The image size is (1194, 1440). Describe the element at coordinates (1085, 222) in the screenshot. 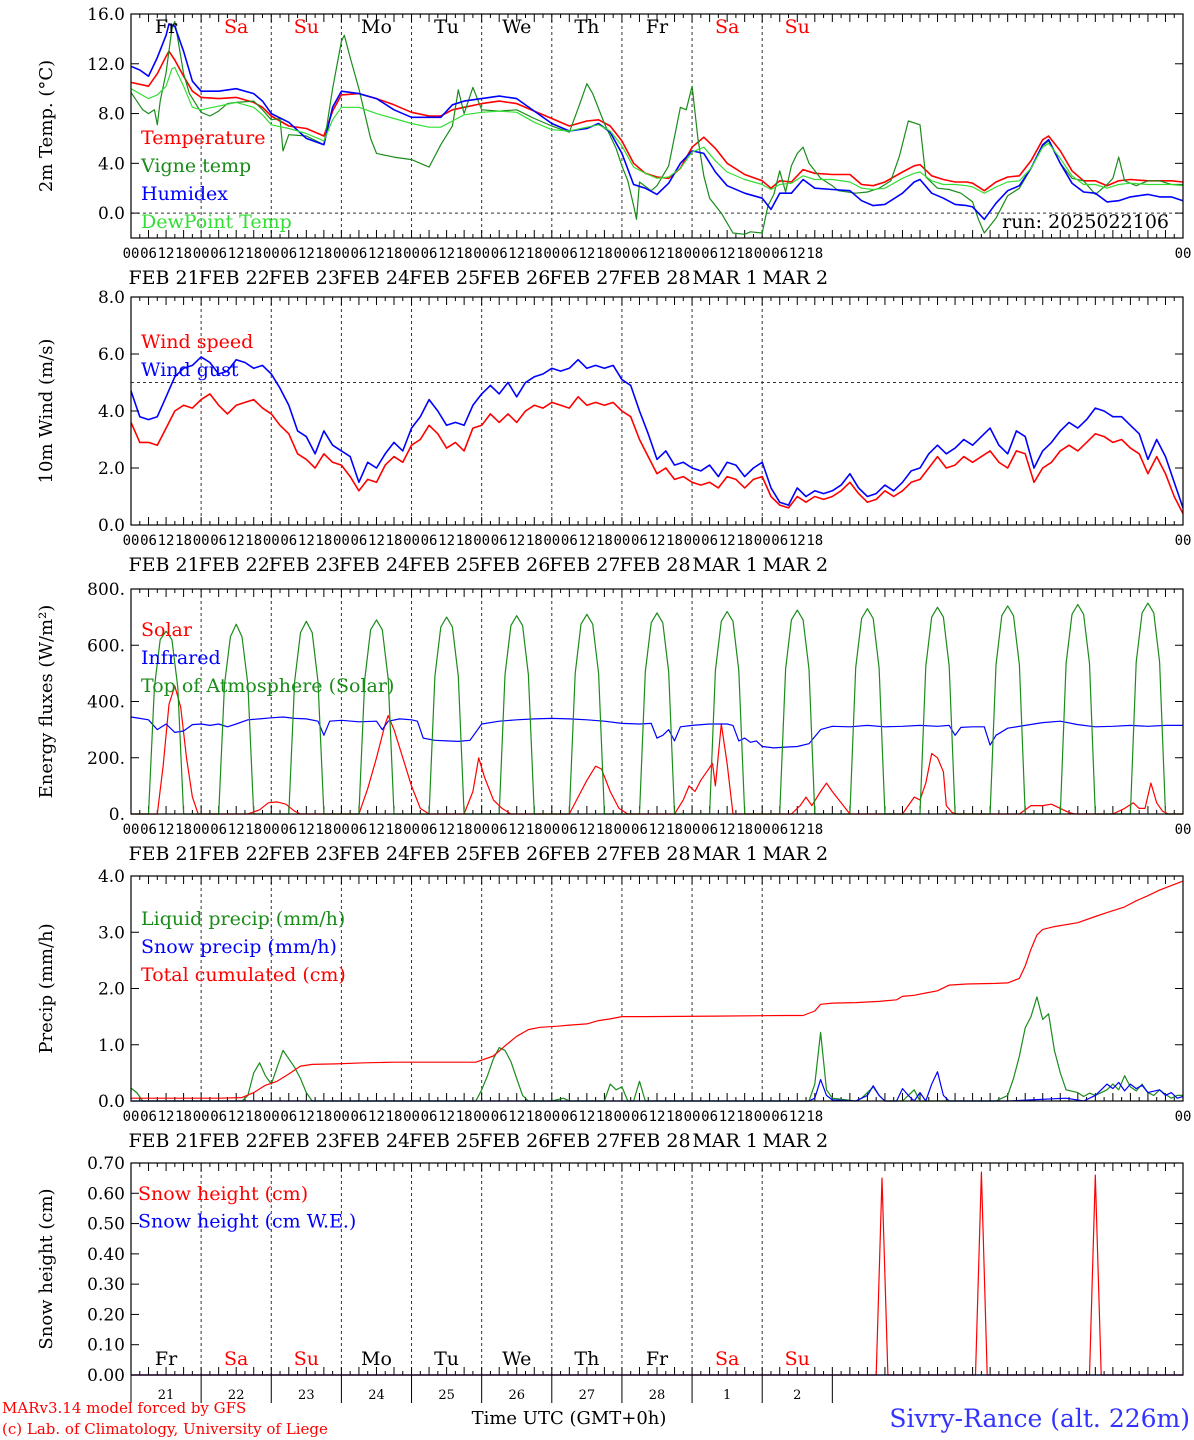

I see `run-annotation: run: 2025022106` at that location.